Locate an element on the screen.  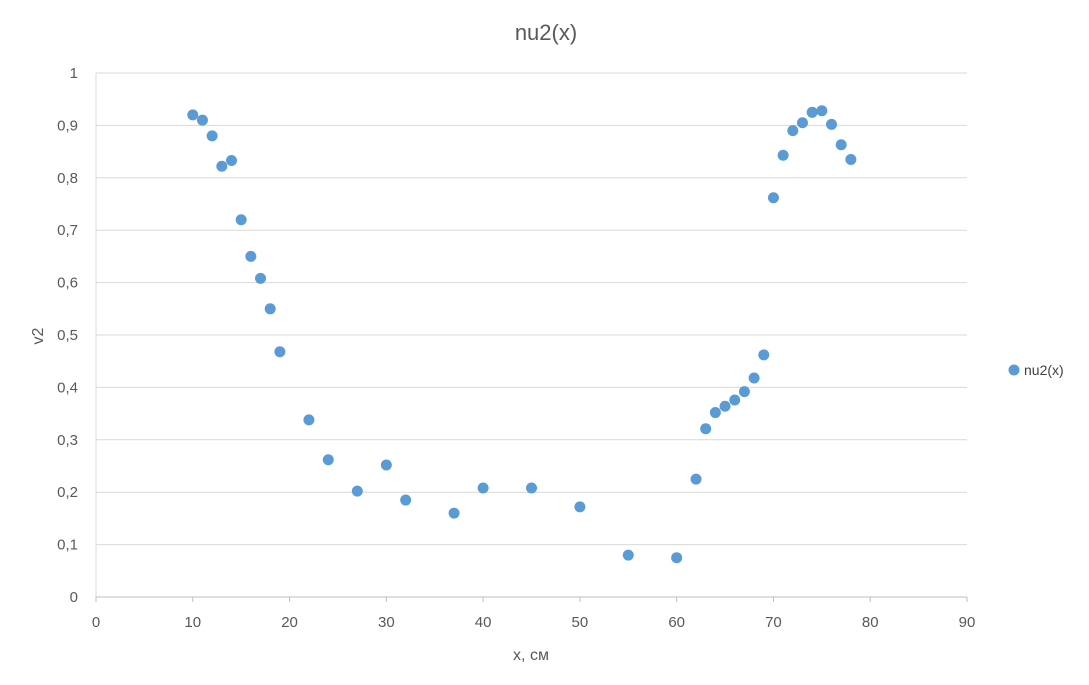
y-tick-label: 0,7 is located at coordinates (67, 230).